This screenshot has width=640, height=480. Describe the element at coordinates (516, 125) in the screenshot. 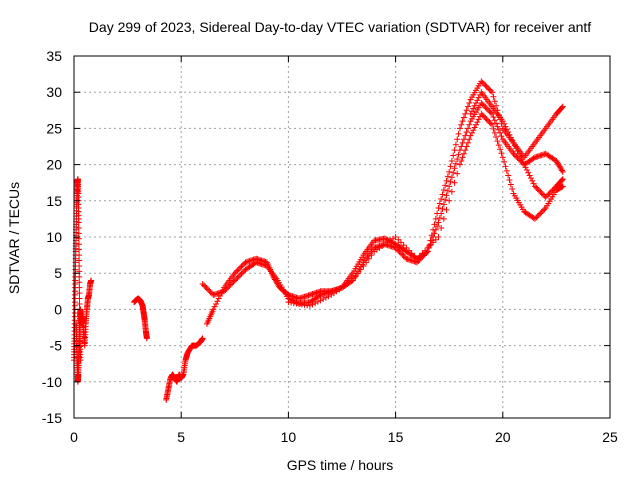

I see `series-main-trace-d` at that location.